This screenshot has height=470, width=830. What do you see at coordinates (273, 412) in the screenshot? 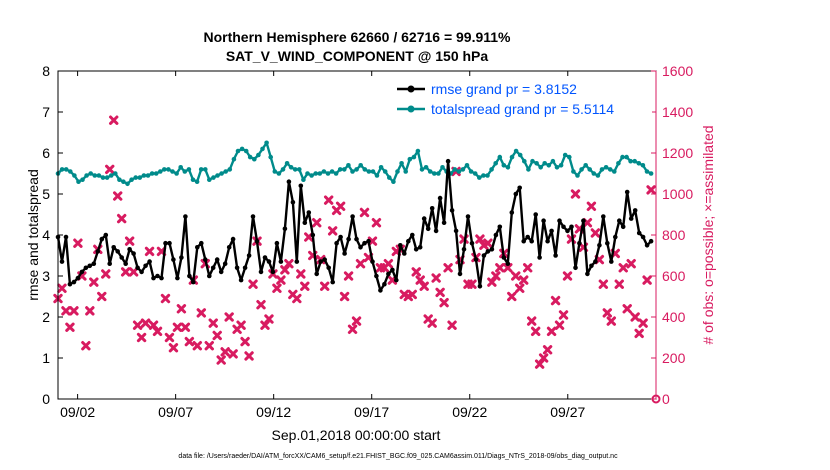
I see `x-tick-label: 09/12` at bounding box center [273, 412].